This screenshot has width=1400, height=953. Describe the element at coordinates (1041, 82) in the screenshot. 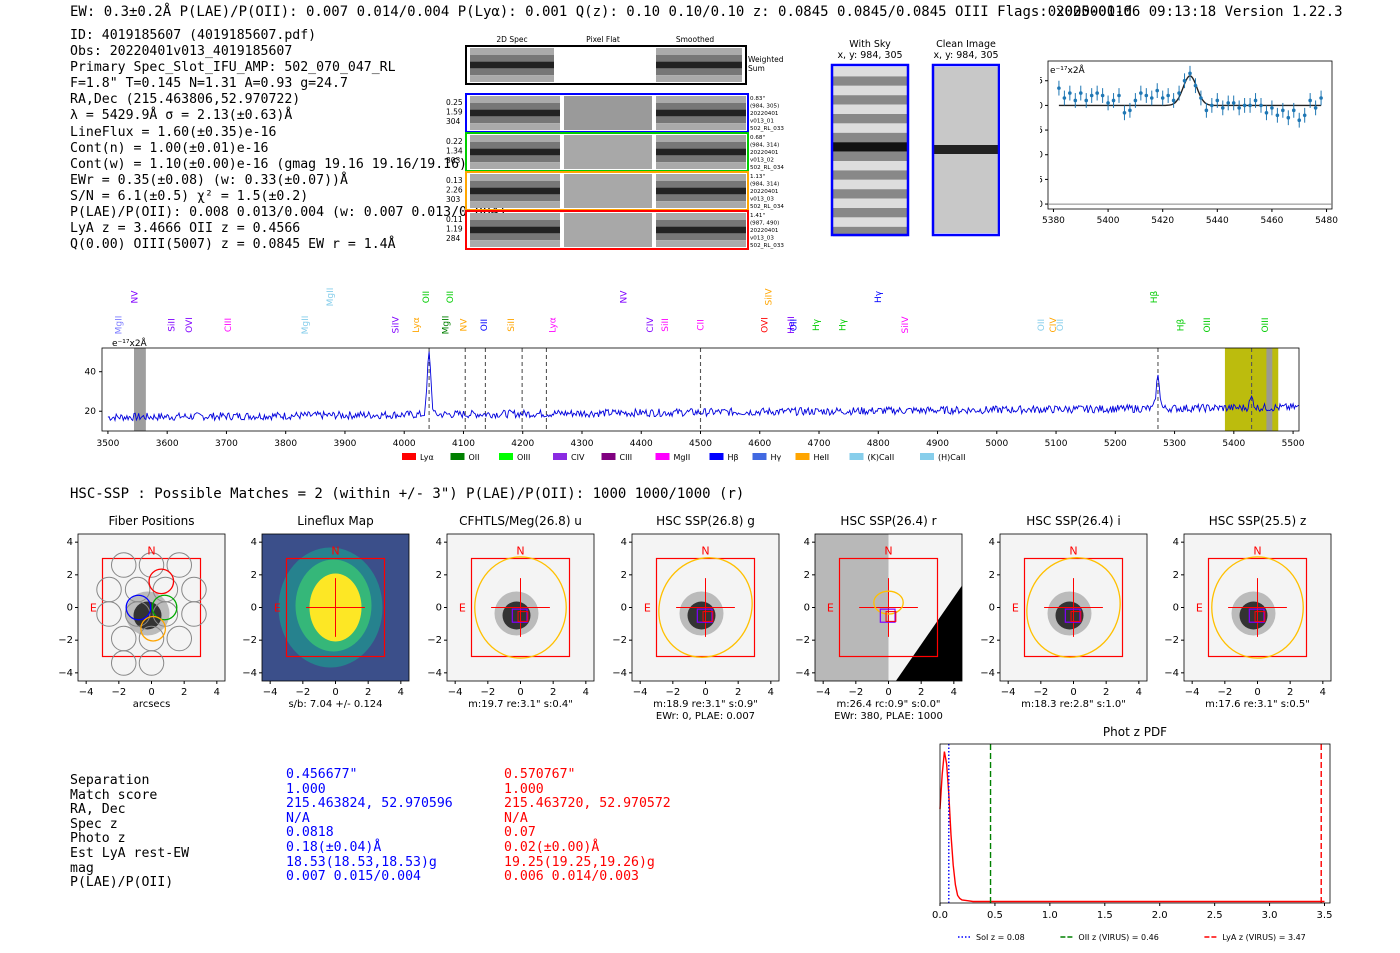

I see `y-tick-label: 25` at that location.